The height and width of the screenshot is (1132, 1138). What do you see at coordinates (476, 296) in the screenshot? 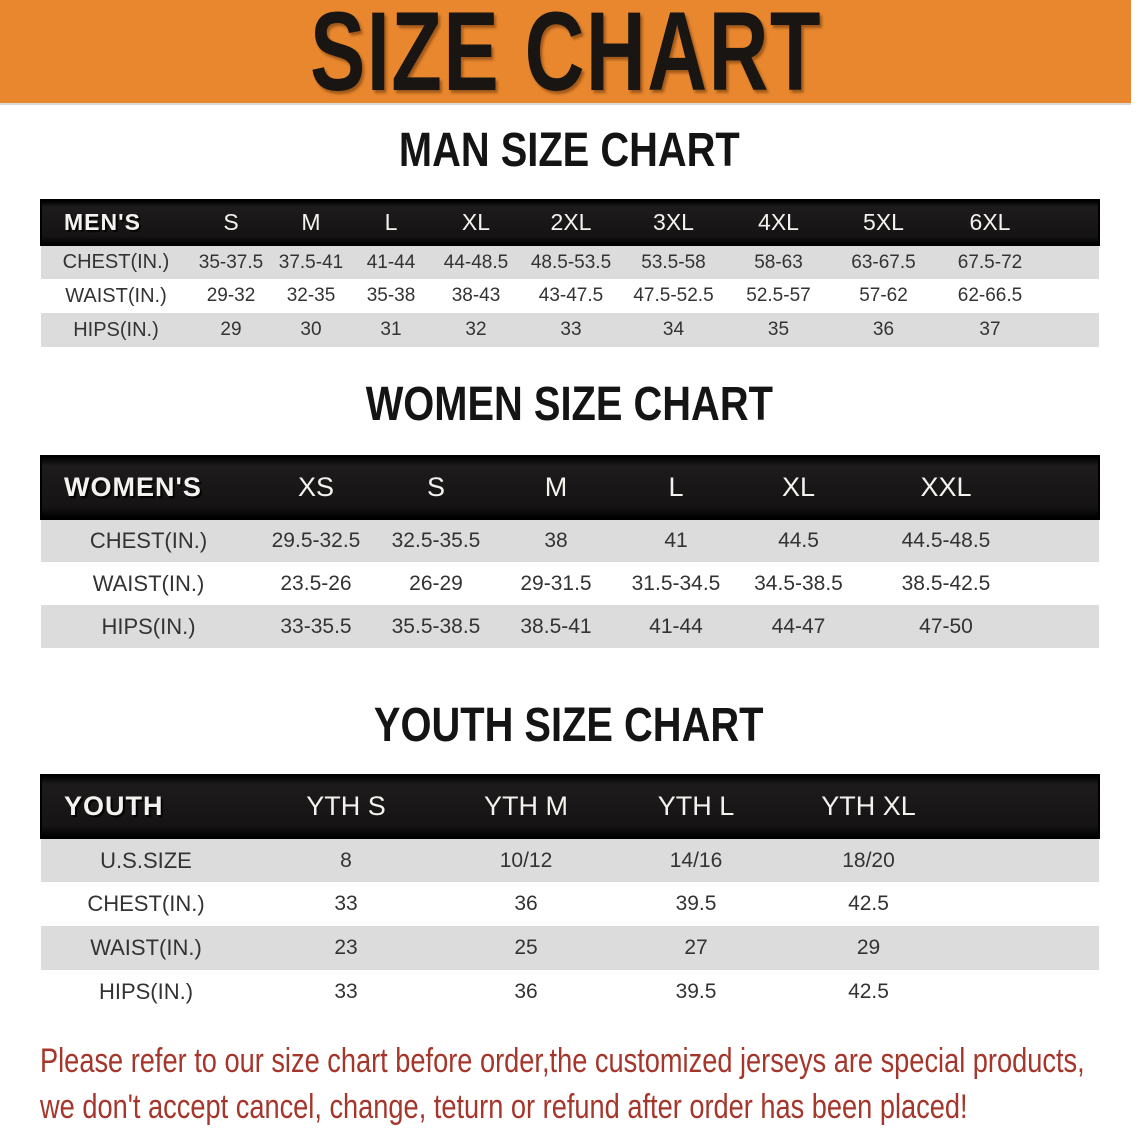
I see `size-value-cell: 38-43` at bounding box center [476, 296].